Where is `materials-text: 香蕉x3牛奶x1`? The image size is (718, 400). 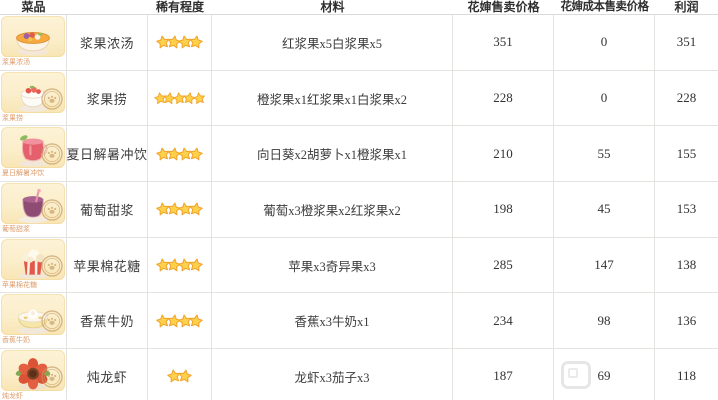 materials-text: 香蕉x3牛奶x1 is located at coordinates (332, 321).